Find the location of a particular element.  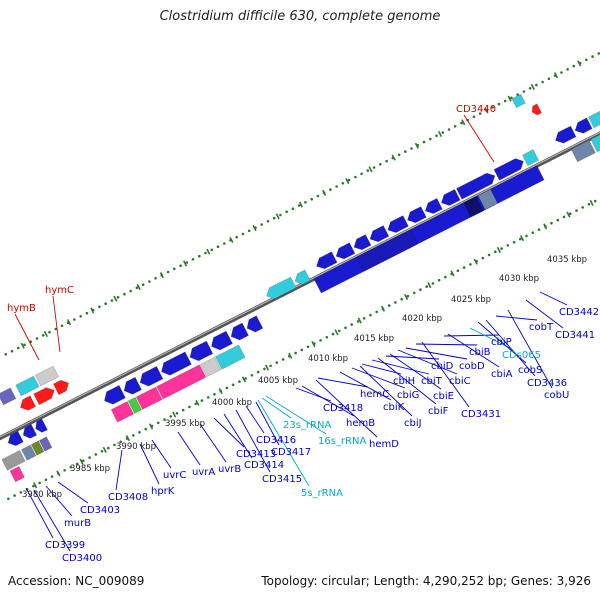

gene-label: CD3417 is located at coordinates (291, 452).